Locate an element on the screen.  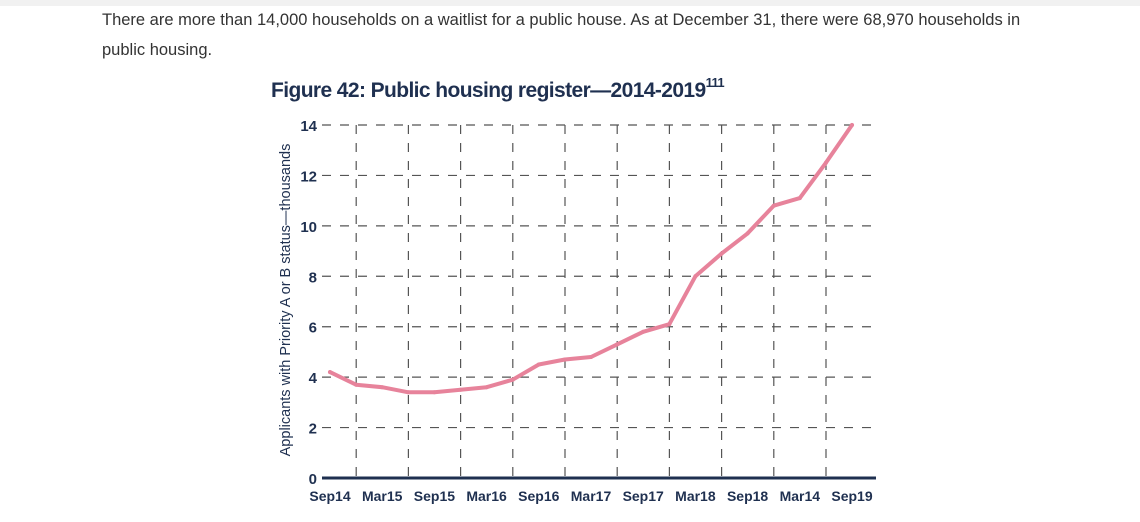
top-bar is located at coordinates (570, 3).